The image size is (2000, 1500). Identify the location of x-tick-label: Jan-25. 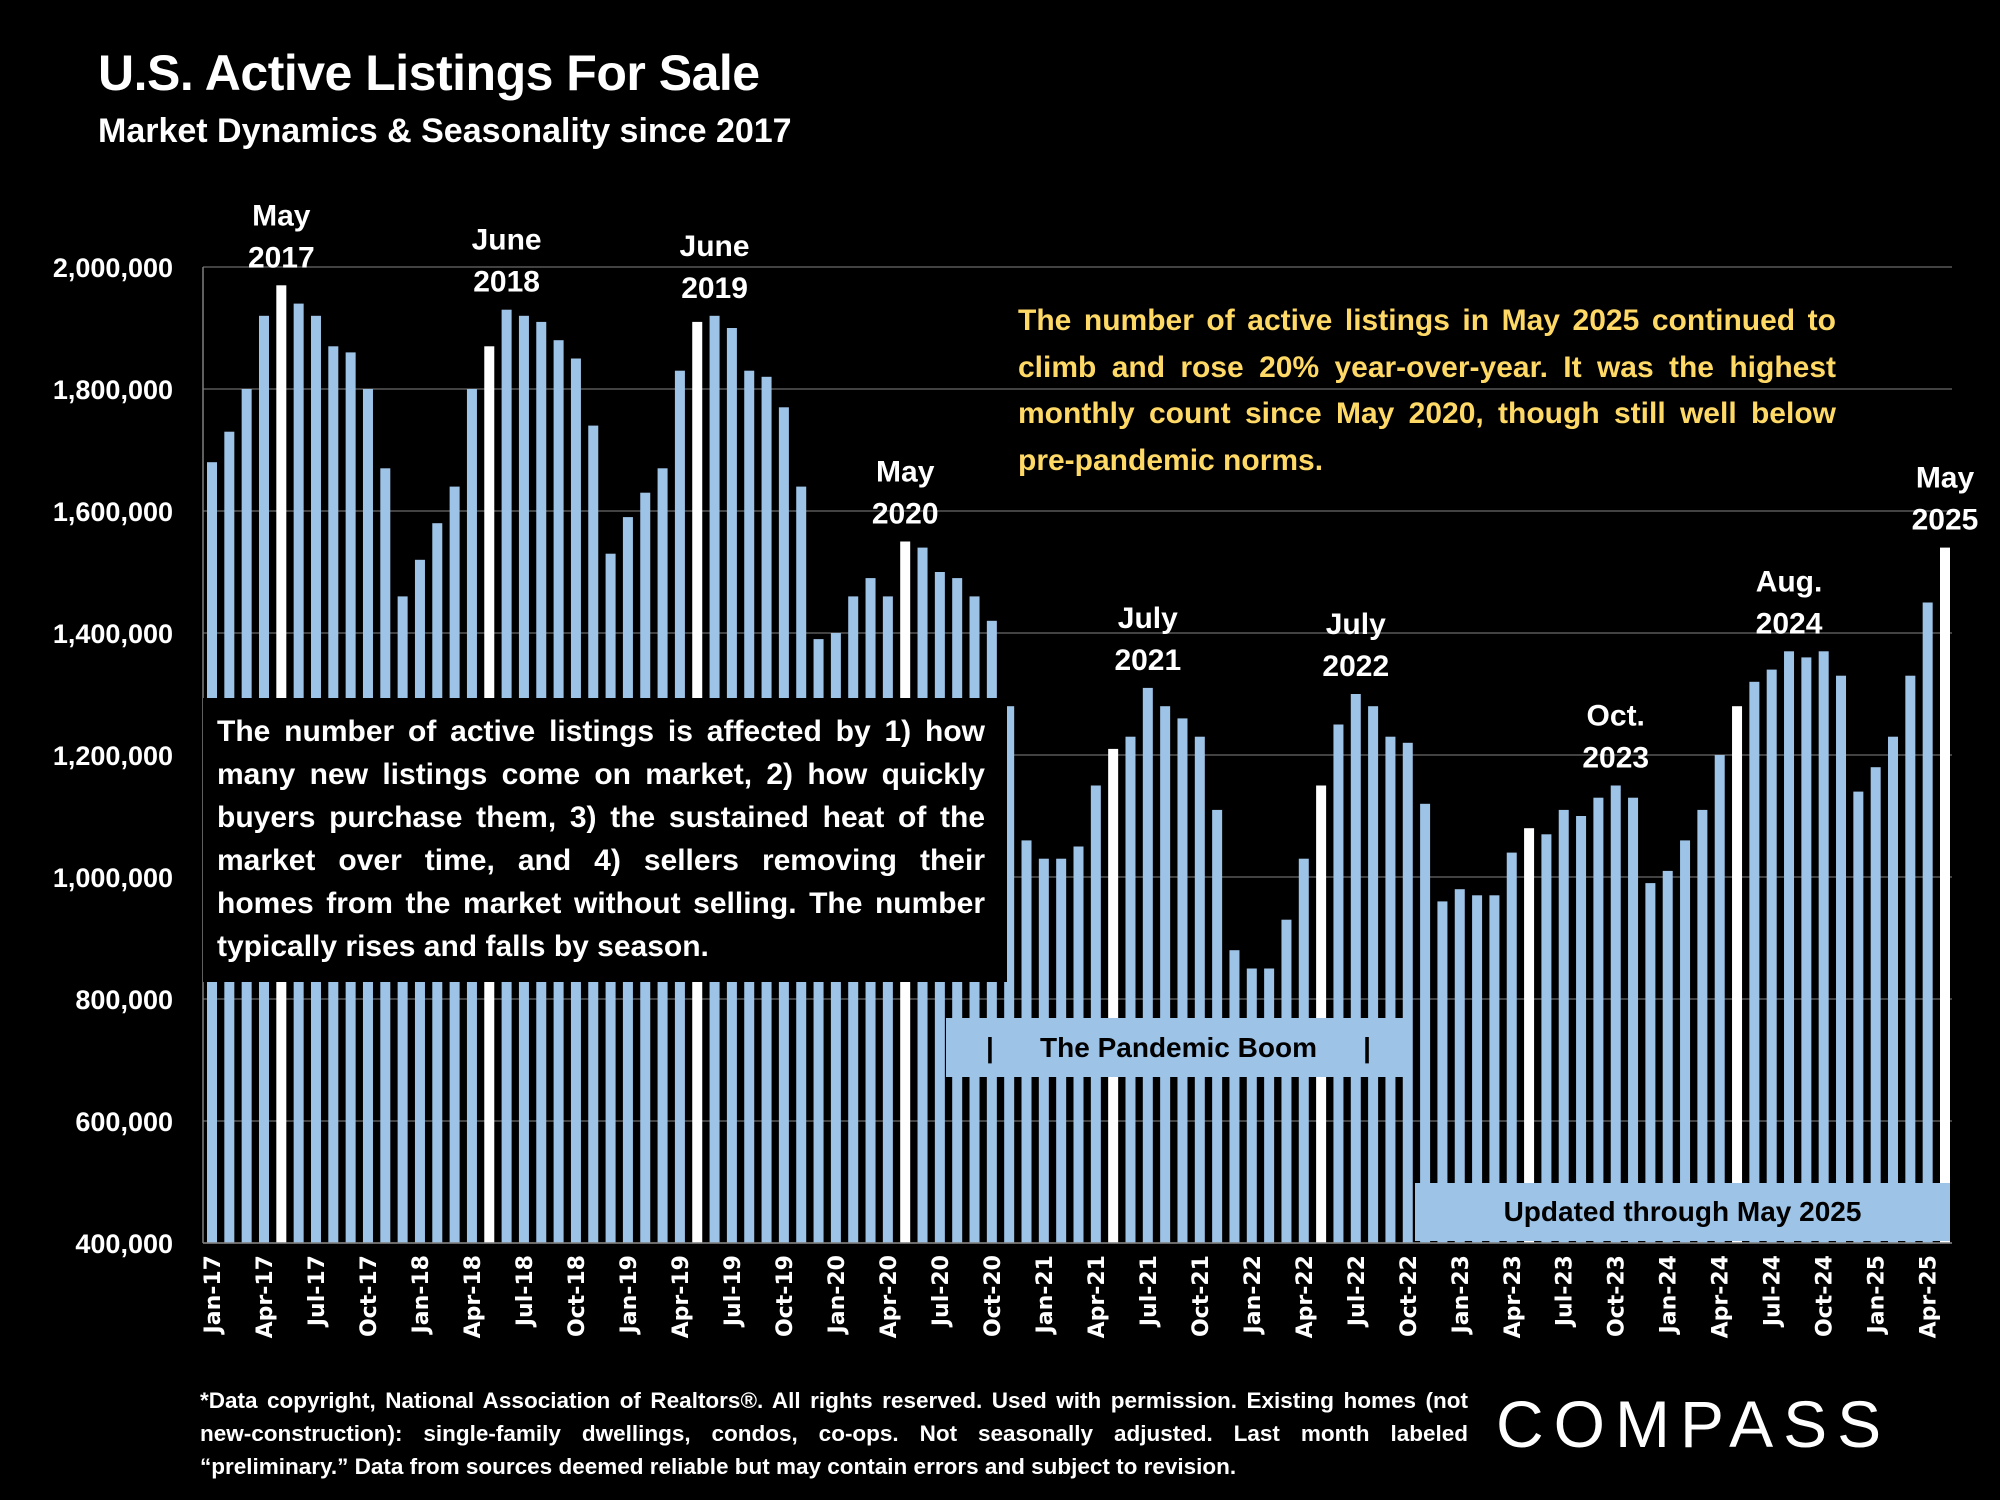
(1877, 1295).